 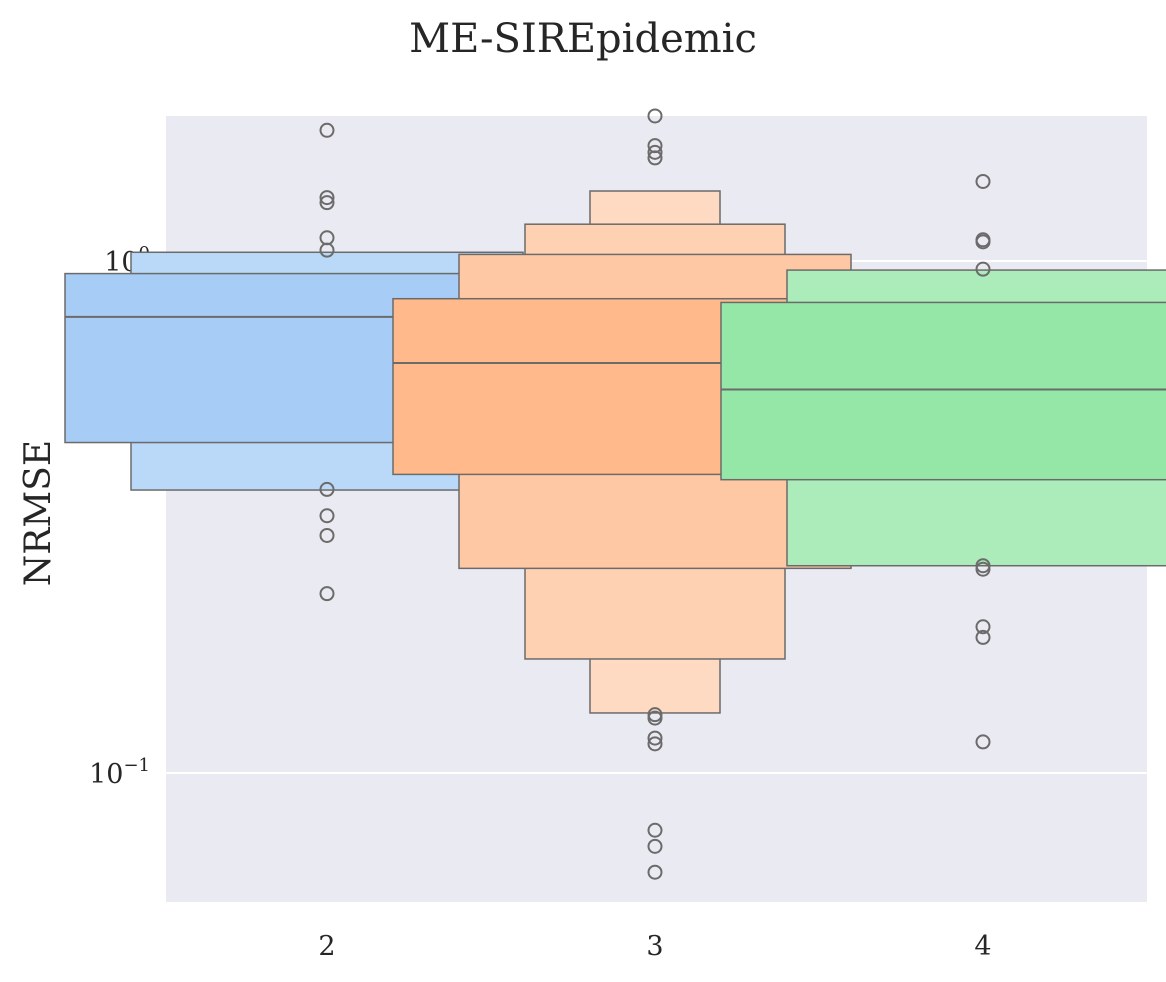 I want to click on x-axis-ticks: 2 3 4, so click(x=654, y=946).